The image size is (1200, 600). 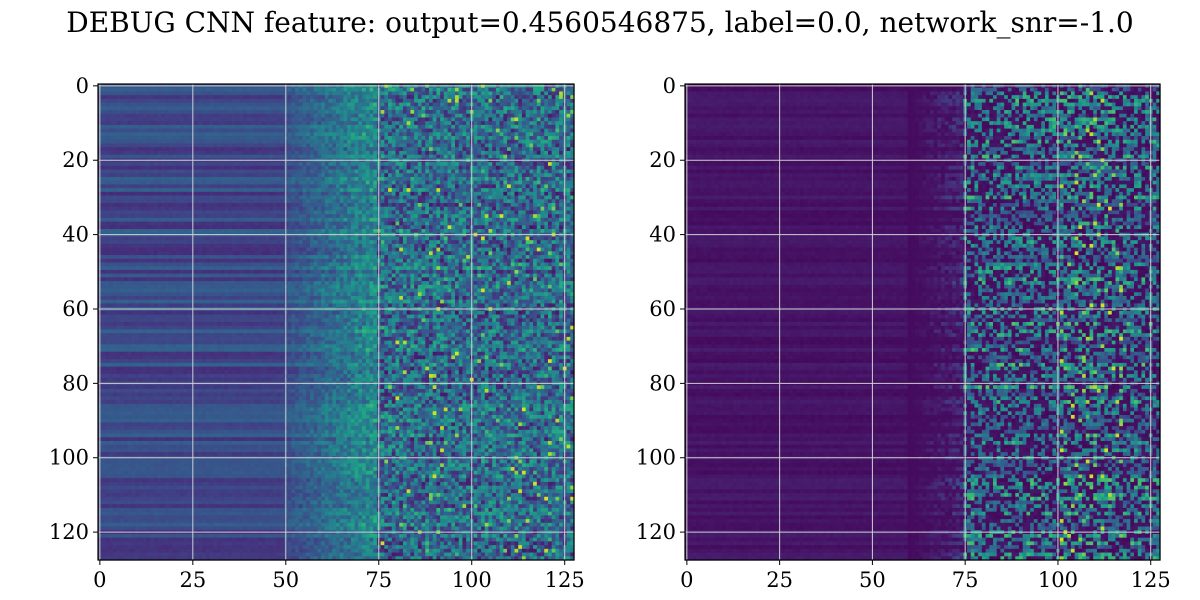 I want to click on x-tick-label: 100, so click(x=472, y=580).